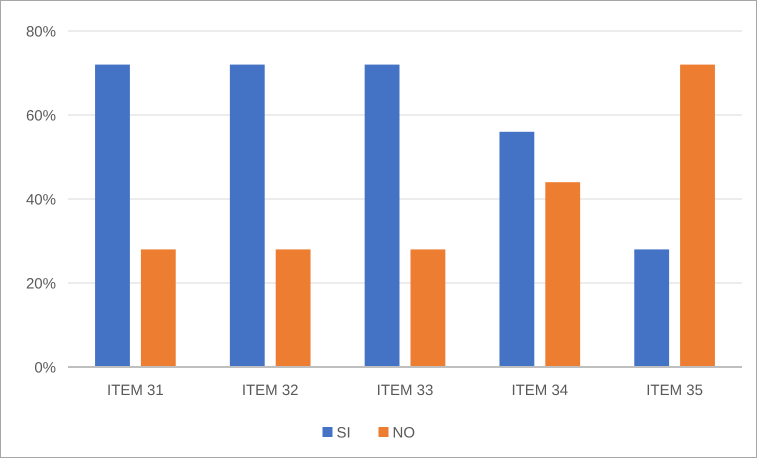 Image resolution: width=757 pixels, height=458 pixels. I want to click on legend-label: SI, so click(343, 433).